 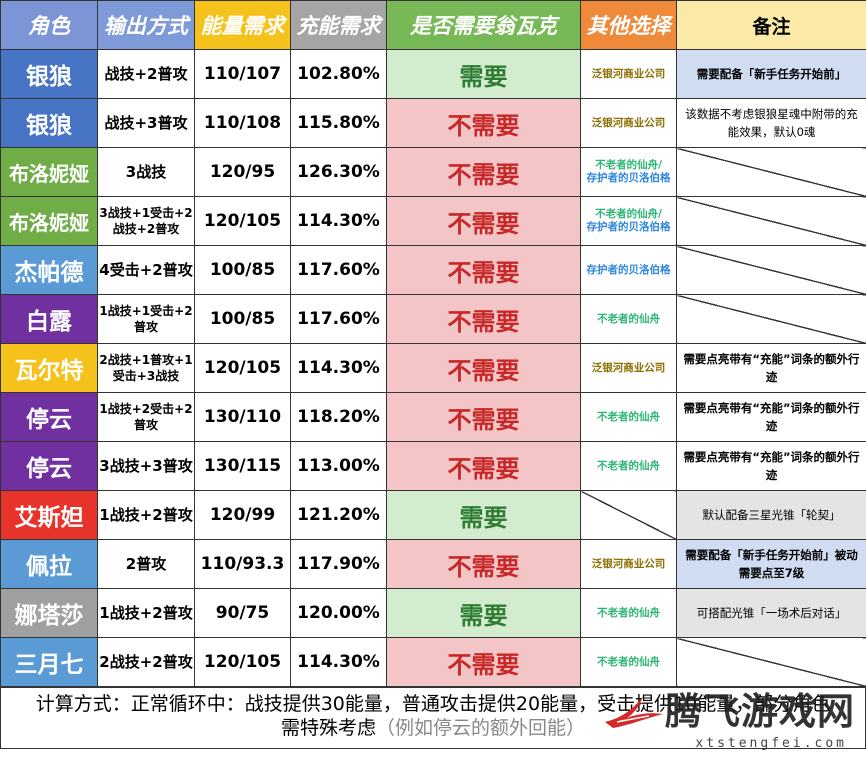 What do you see at coordinates (242, 25) in the screenshot?
I see `header-energy: 能量需求` at bounding box center [242, 25].